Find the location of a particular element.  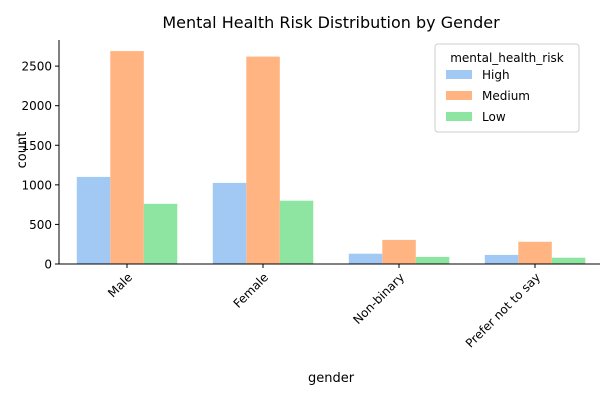

bar-high-male is located at coordinates (93, 220).